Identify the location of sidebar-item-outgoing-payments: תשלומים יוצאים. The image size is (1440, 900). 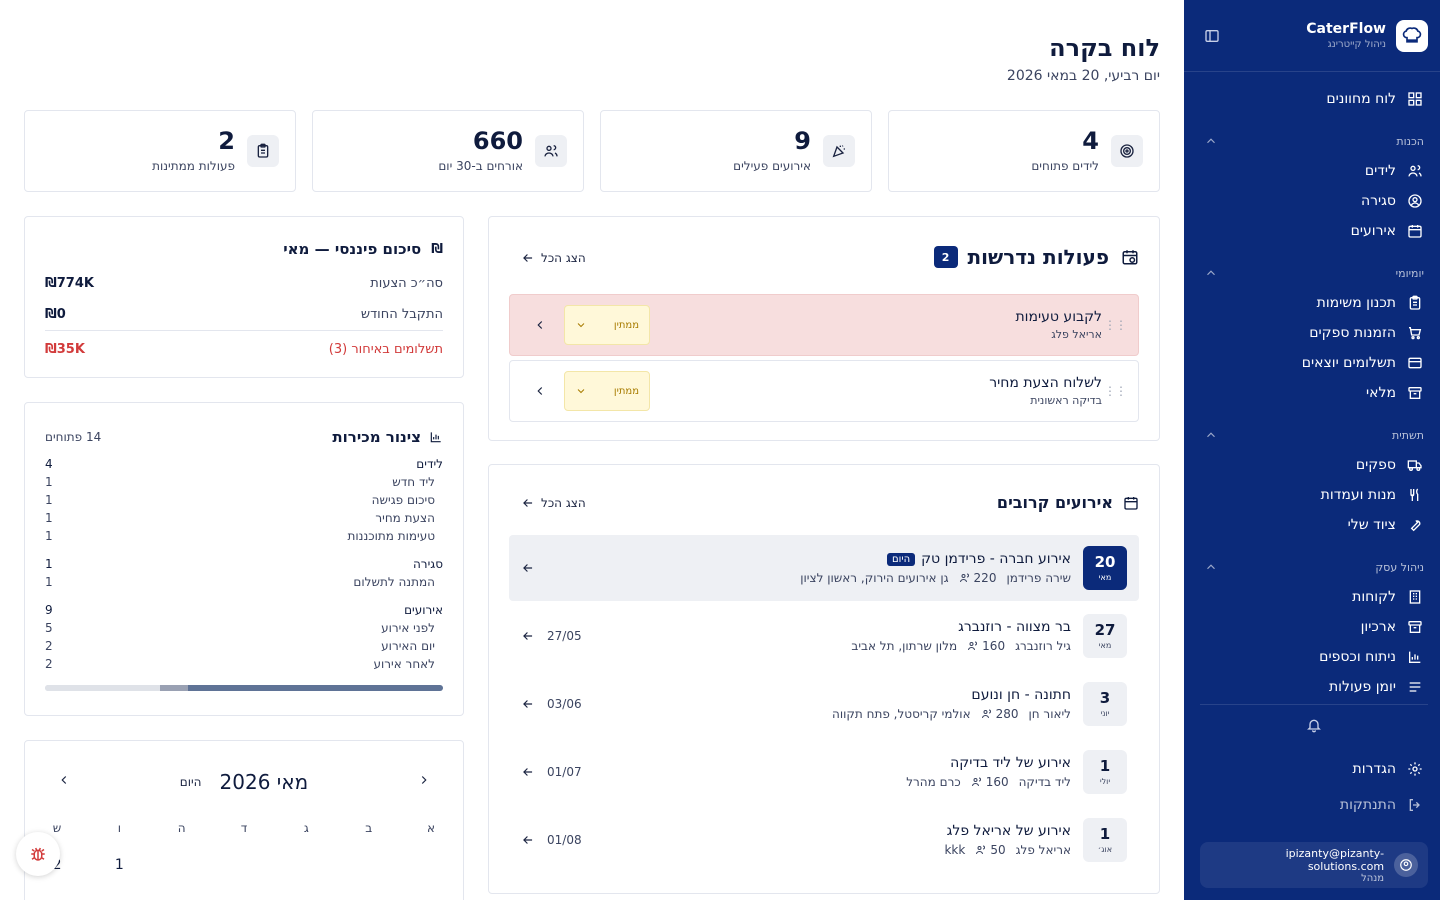
(1314, 363).